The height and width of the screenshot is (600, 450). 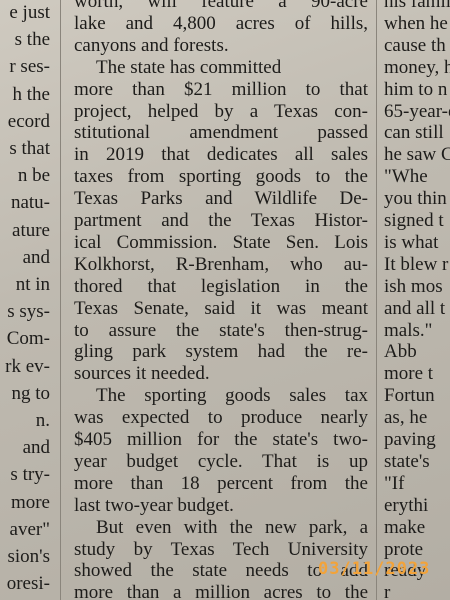 I want to click on text-line: signed t, so click(x=414, y=220).